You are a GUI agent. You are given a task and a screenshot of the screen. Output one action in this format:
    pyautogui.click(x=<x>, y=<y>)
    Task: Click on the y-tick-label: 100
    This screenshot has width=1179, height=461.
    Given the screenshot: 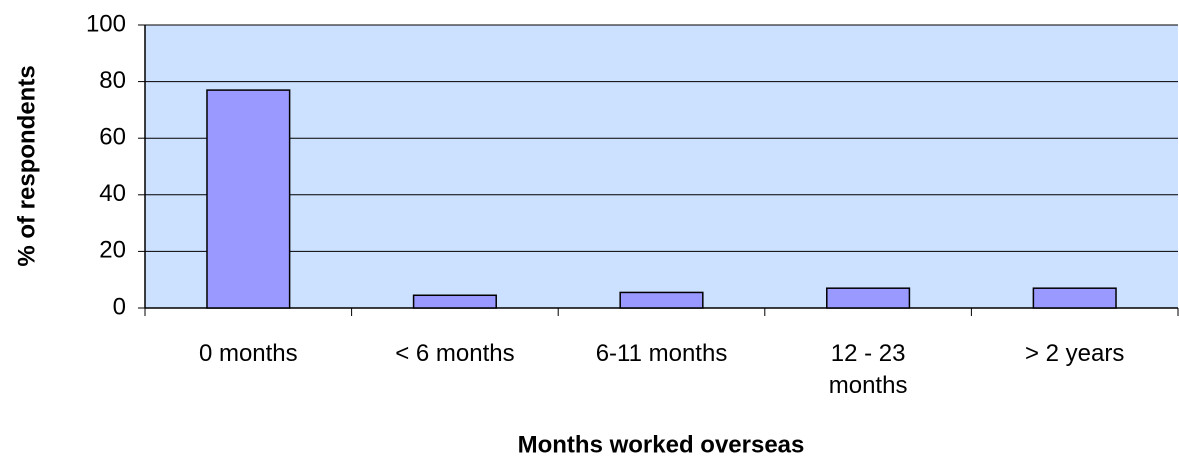 What is the action you would take?
    pyautogui.click(x=106, y=23)
    